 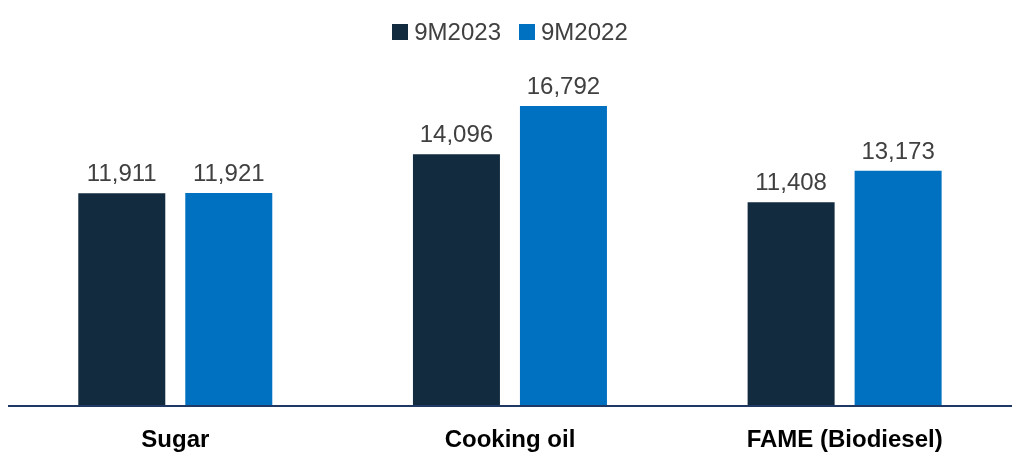 What do you see at coordinates (898, 150) in the screenshot?
I see `data-label: 13,173` at bounding box center [898, 150].